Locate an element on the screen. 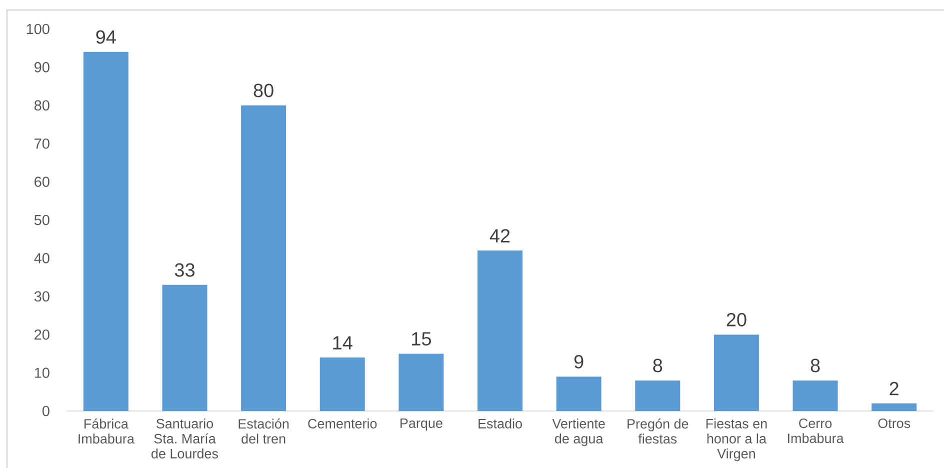 The height and width of the screenshot is (468, 944). x-tick-label: Vertiente de agua is located at coordinates (578, 432).